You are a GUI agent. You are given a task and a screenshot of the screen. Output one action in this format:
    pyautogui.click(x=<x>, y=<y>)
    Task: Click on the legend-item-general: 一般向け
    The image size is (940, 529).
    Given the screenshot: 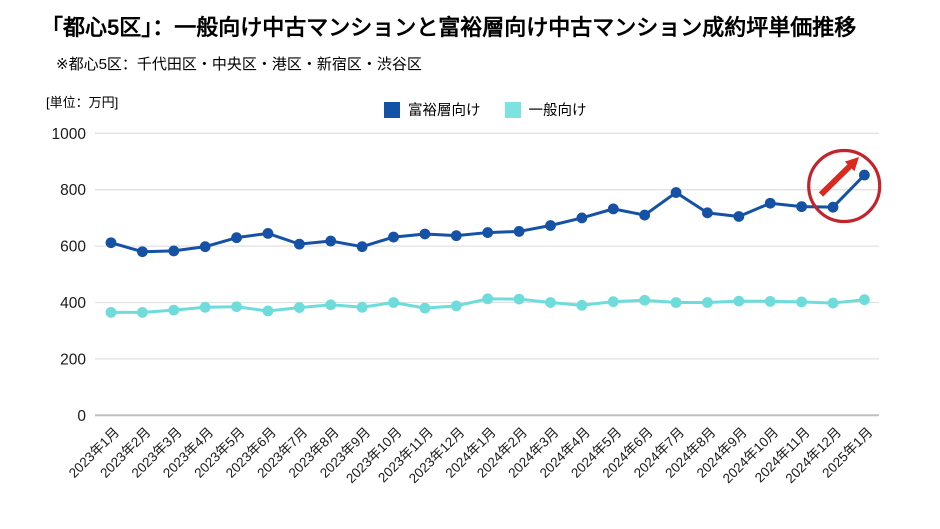 What is the action you would take?
    pyautogui.click(x=545, y=109)
    